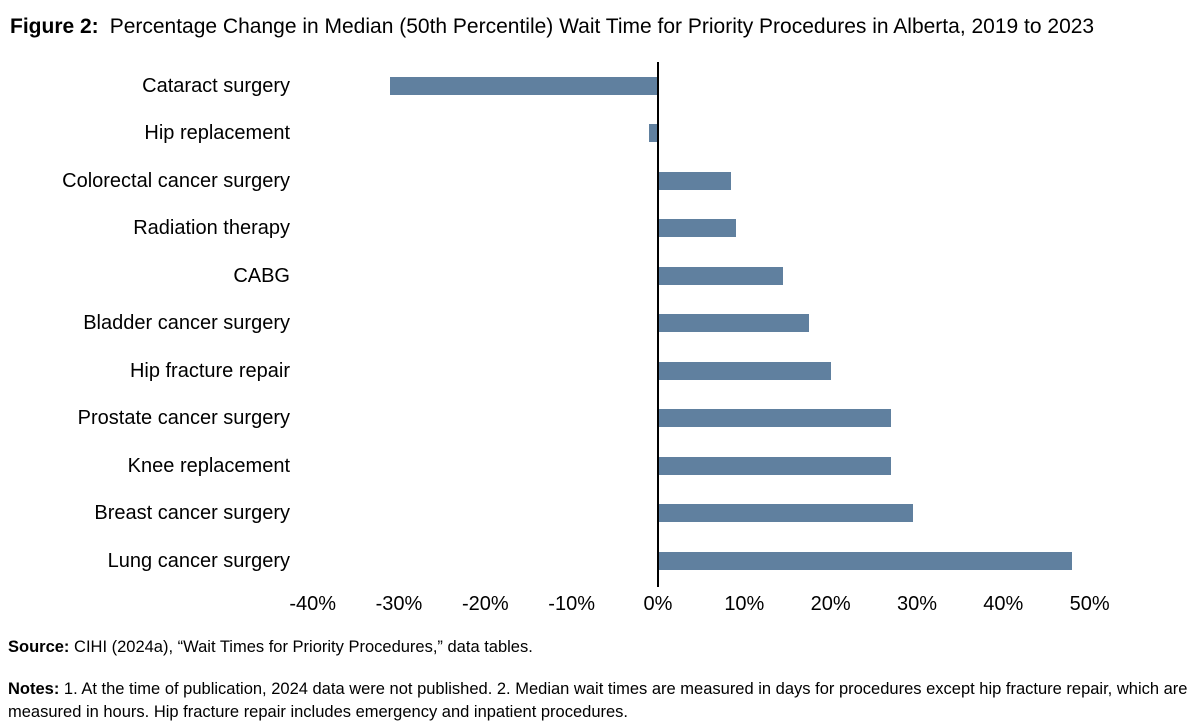  What do you see at coordinates (775, 465) in the screenshot?
I see `bar-knee-replacement` at bounding box center [775, 465].